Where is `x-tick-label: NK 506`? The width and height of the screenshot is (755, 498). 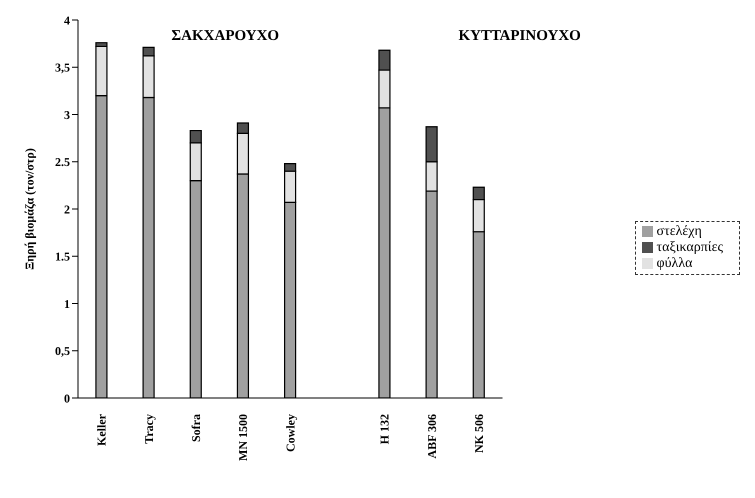
x-tick-label: NK 506 is located at coordinates (479, 433).